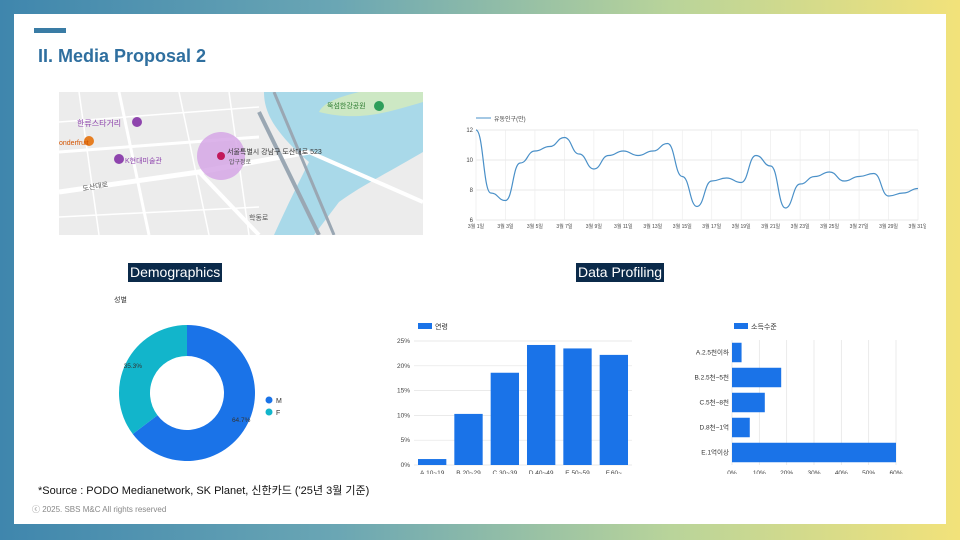  I want to click on y-tick-label: 15%, so click(403, 391).